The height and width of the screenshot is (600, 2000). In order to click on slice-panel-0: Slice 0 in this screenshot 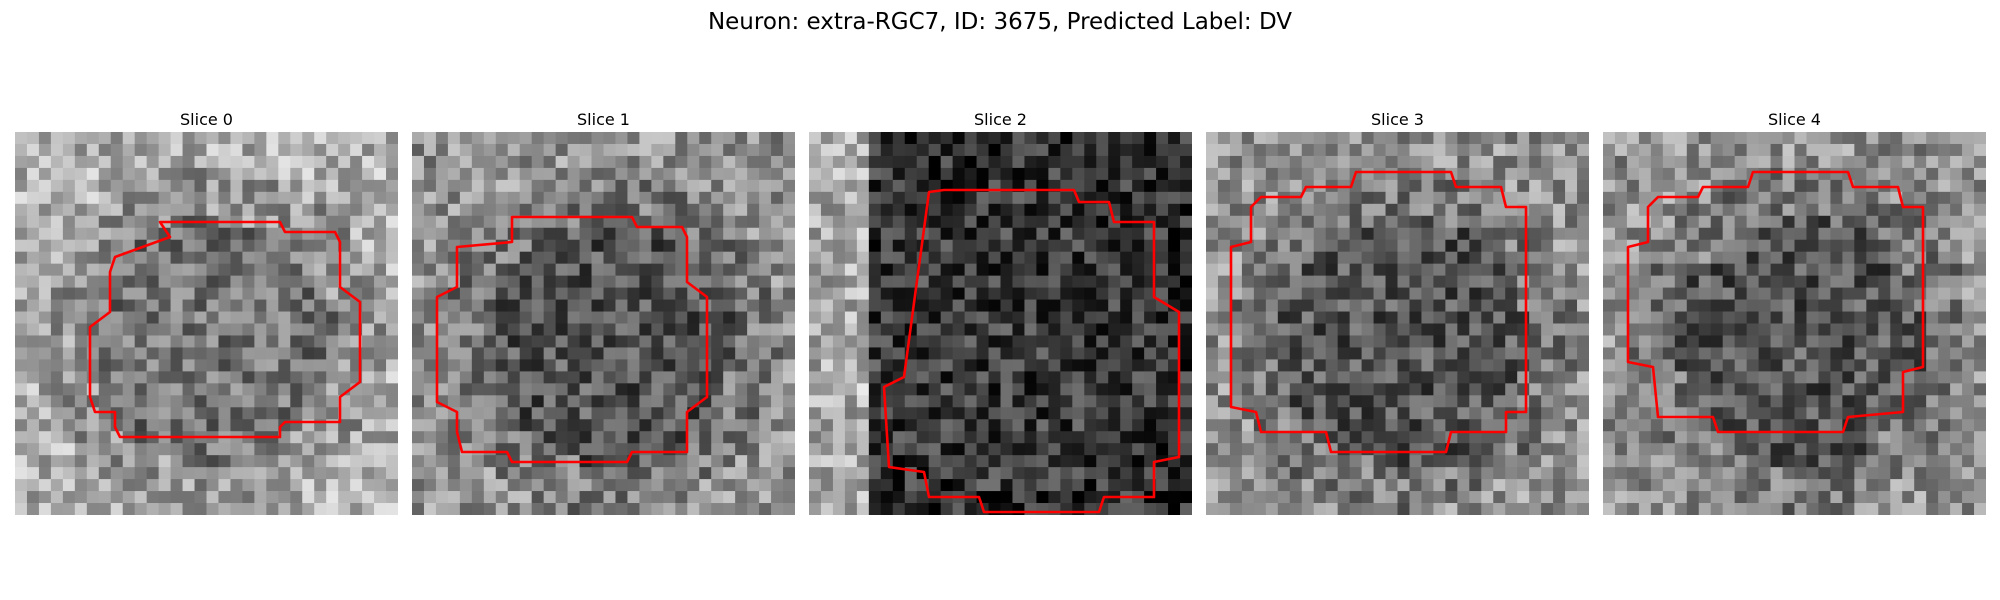, I will do `click(206, 311)`.